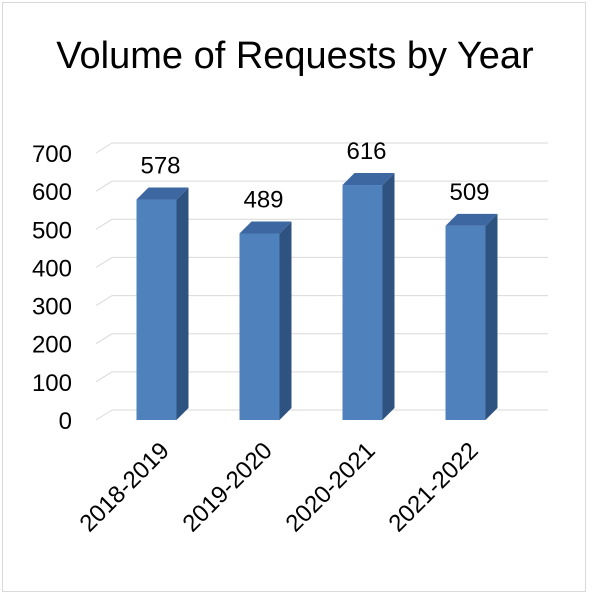  What do you see at coordinates (366, 151) in the screenshot?
I see `data-label: 616` at bounding box center [366, 151].